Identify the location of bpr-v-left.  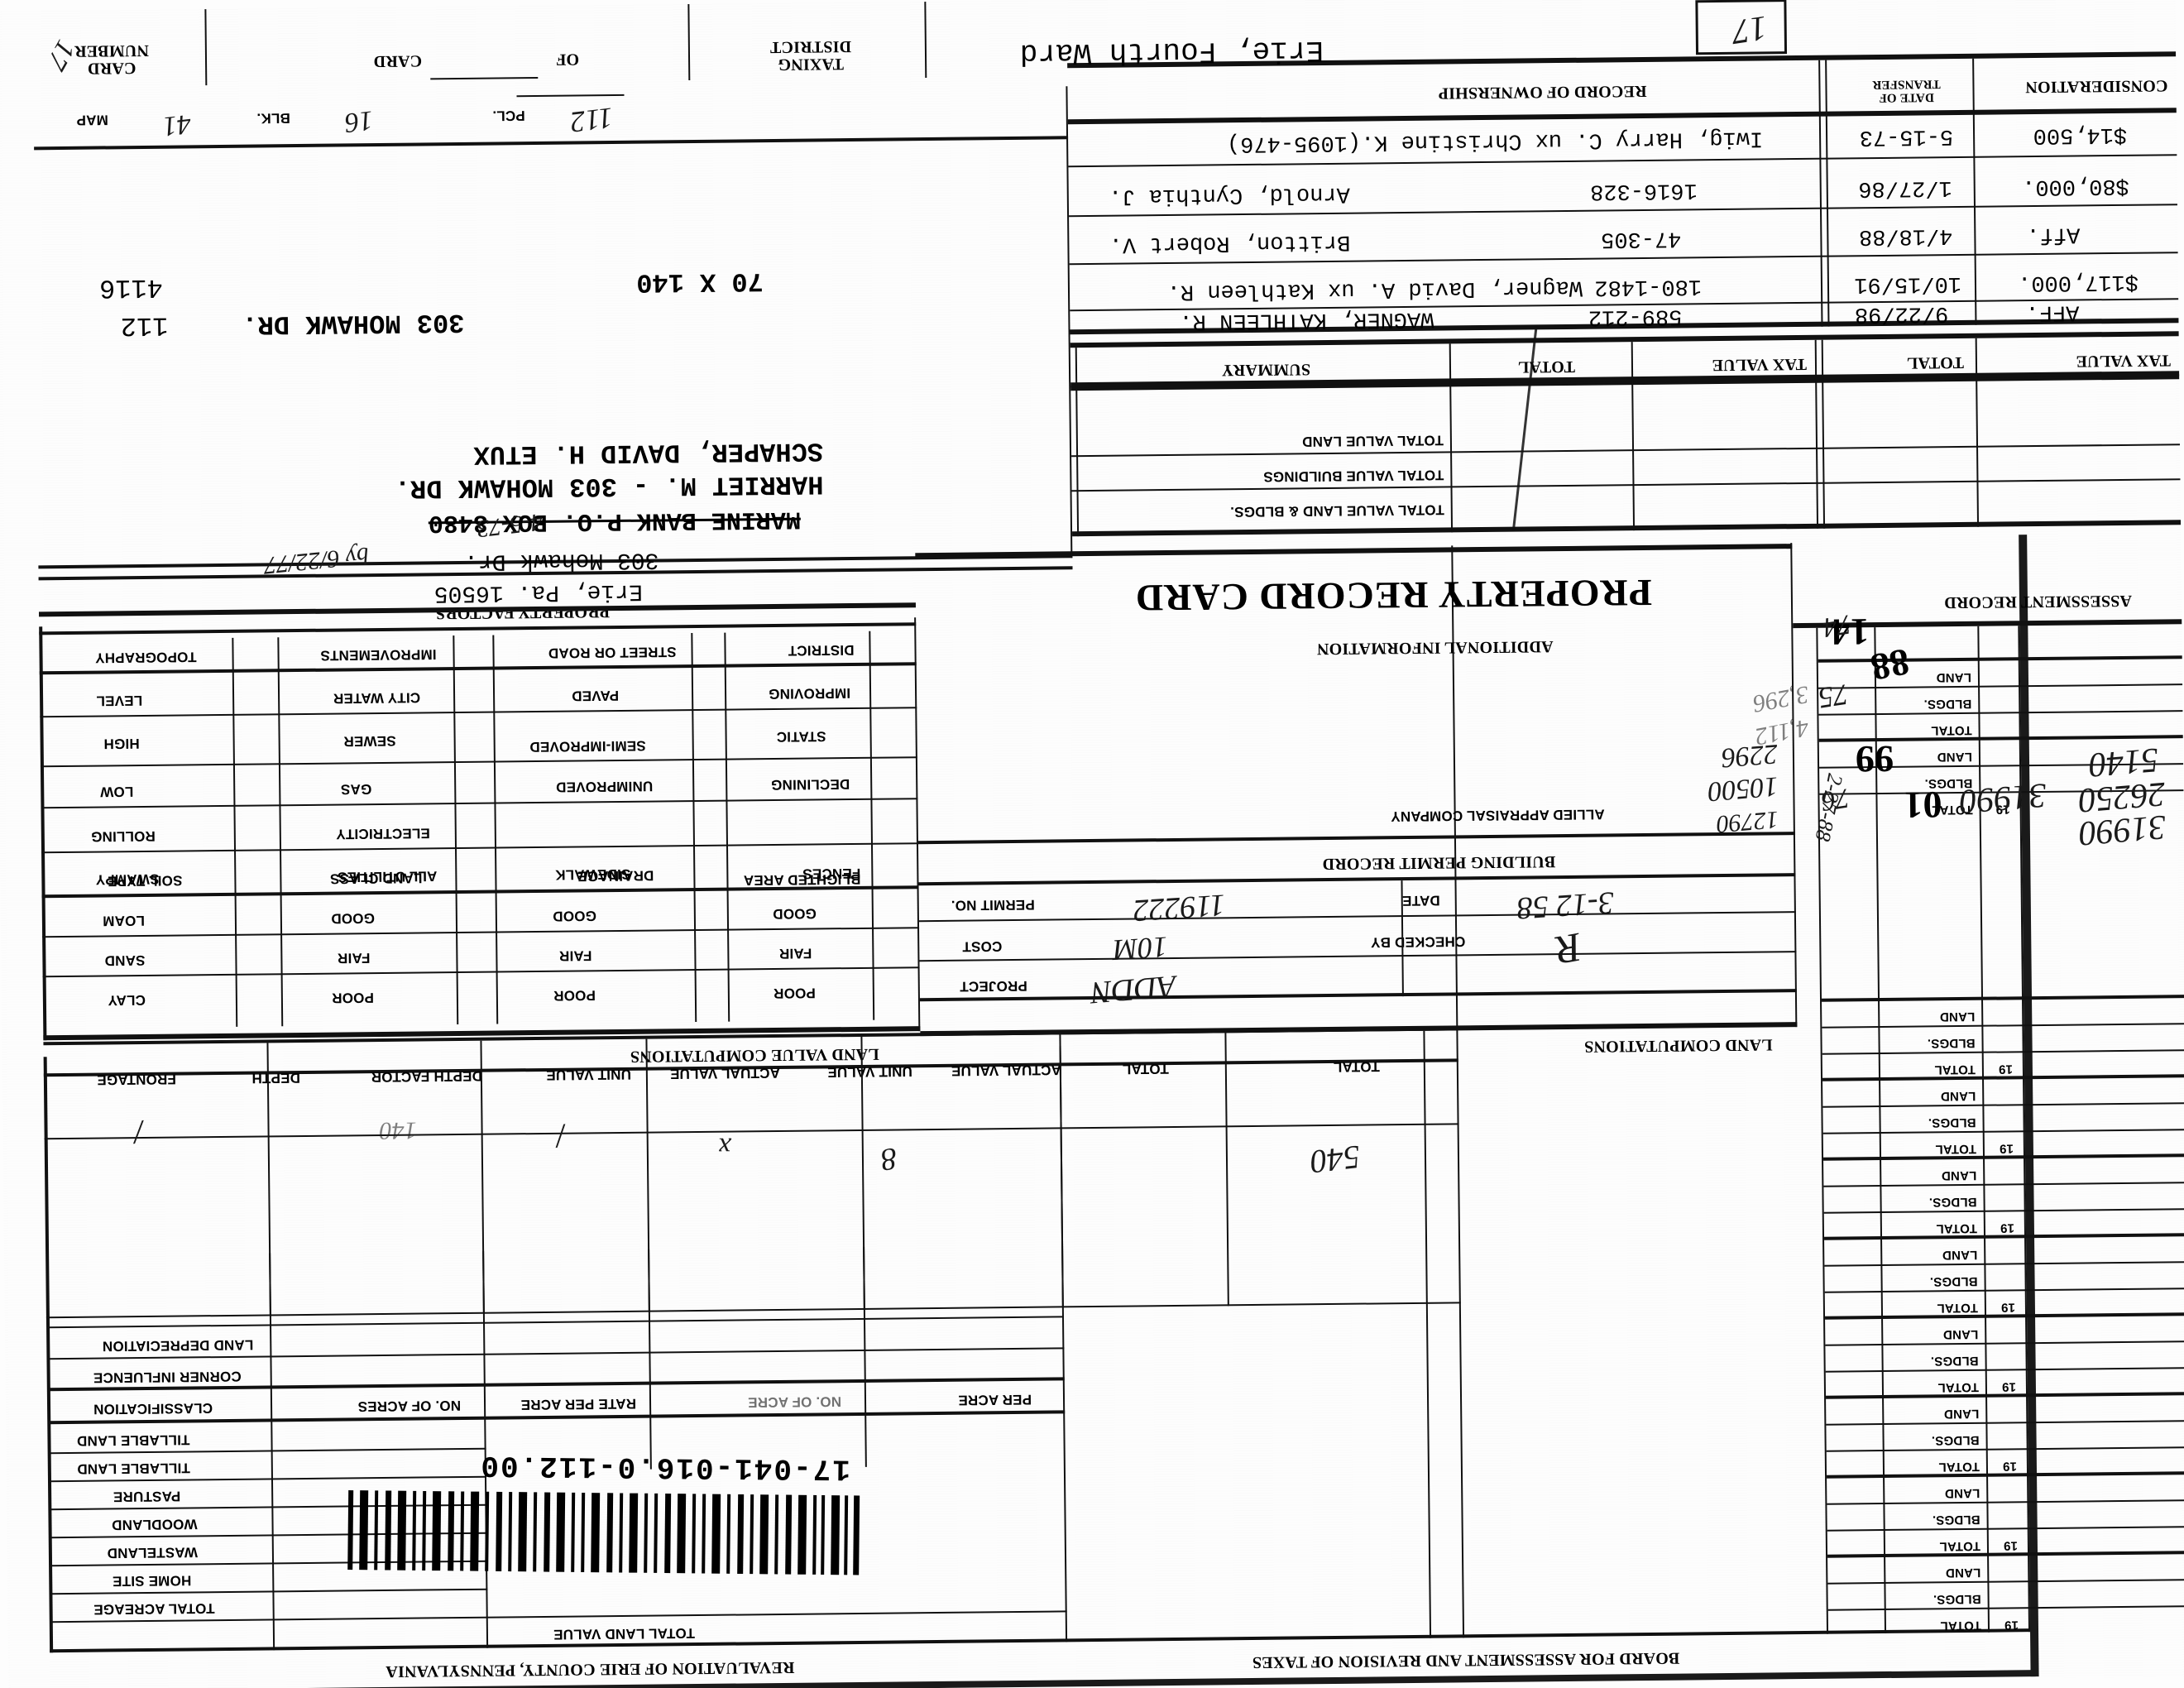
(1794, 785).